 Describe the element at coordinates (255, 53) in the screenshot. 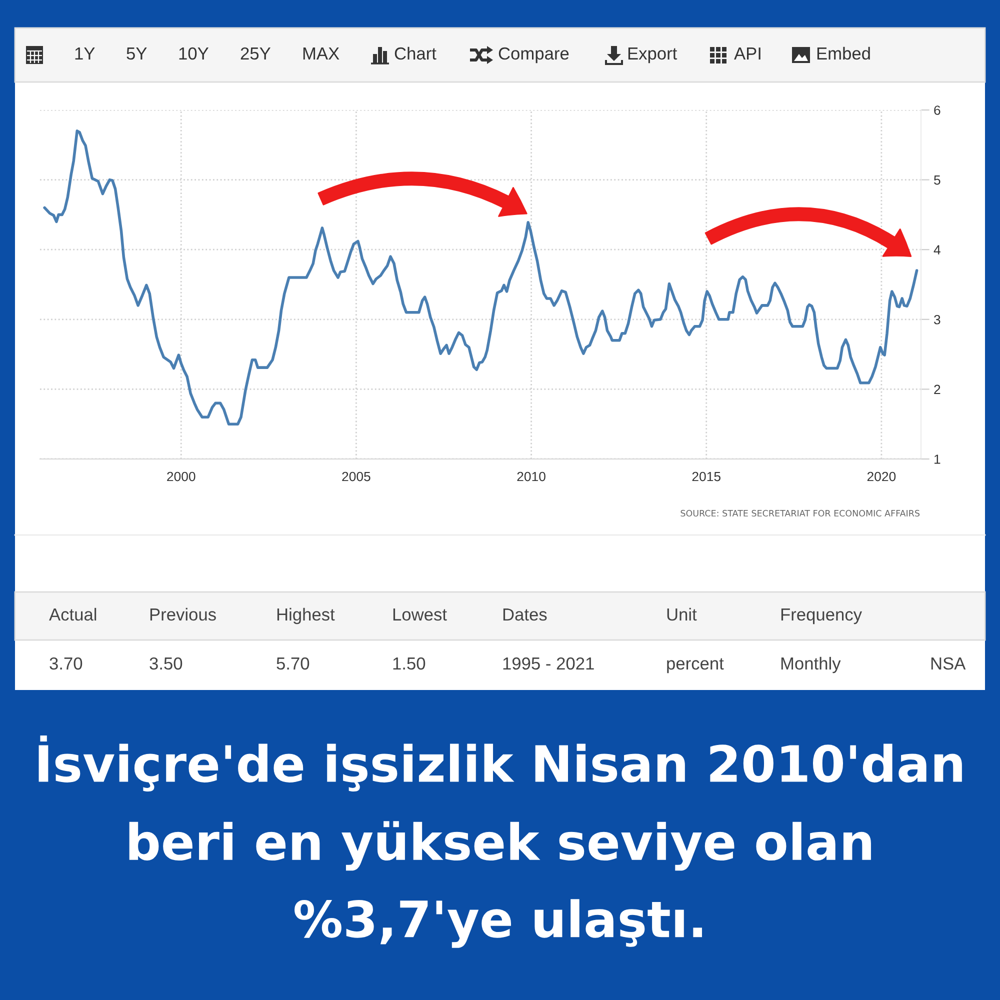

I see `text: 25Y` at that location.